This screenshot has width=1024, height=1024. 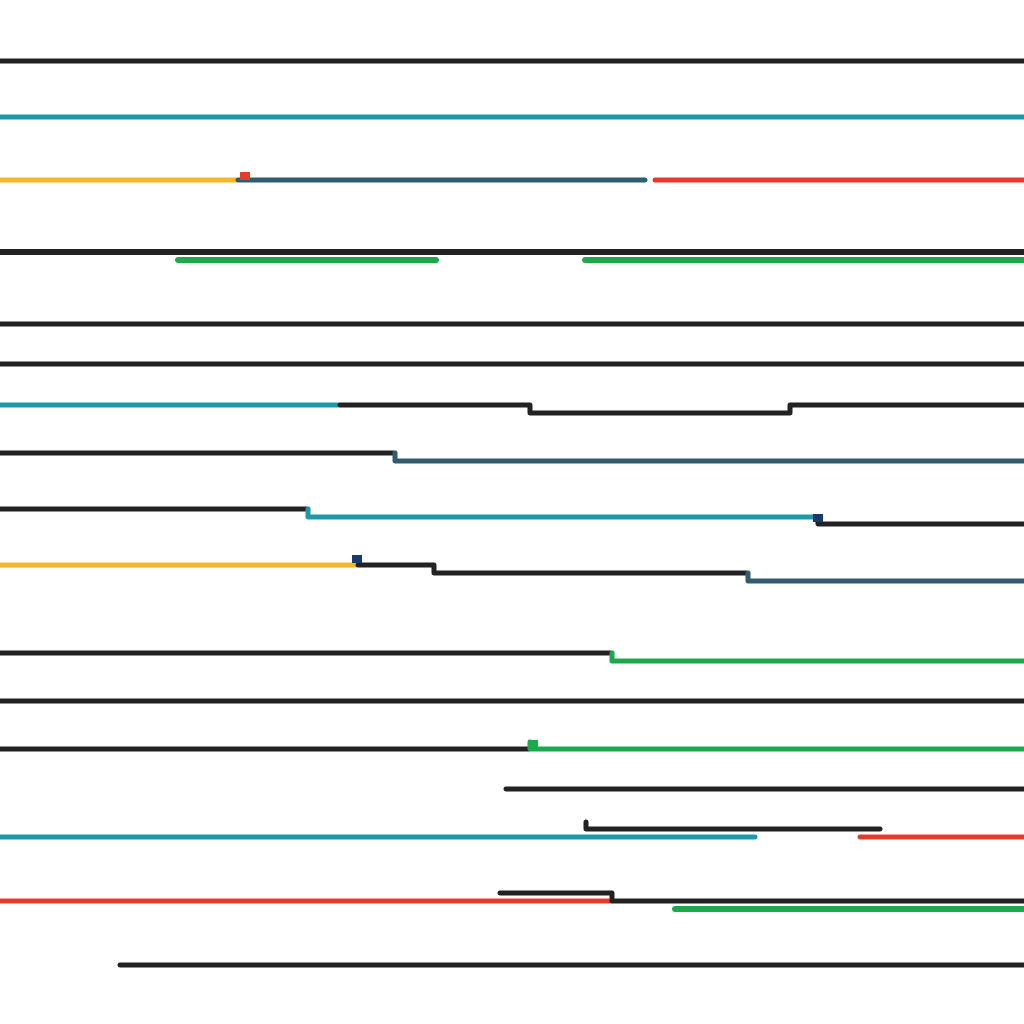 What do you see at coordinates (884, 577) in the screenshot?
I see `line-10-segment-slate` at bounding box center [884, 577].